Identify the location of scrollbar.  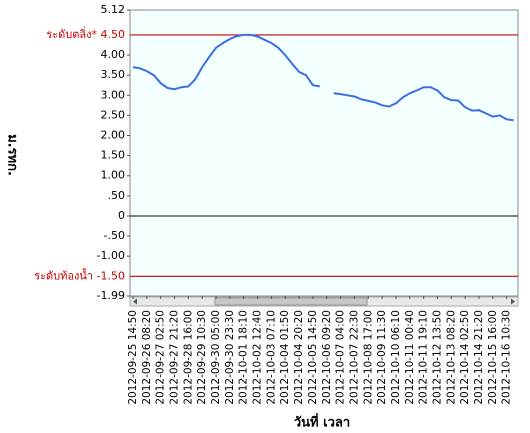
(324, 301).